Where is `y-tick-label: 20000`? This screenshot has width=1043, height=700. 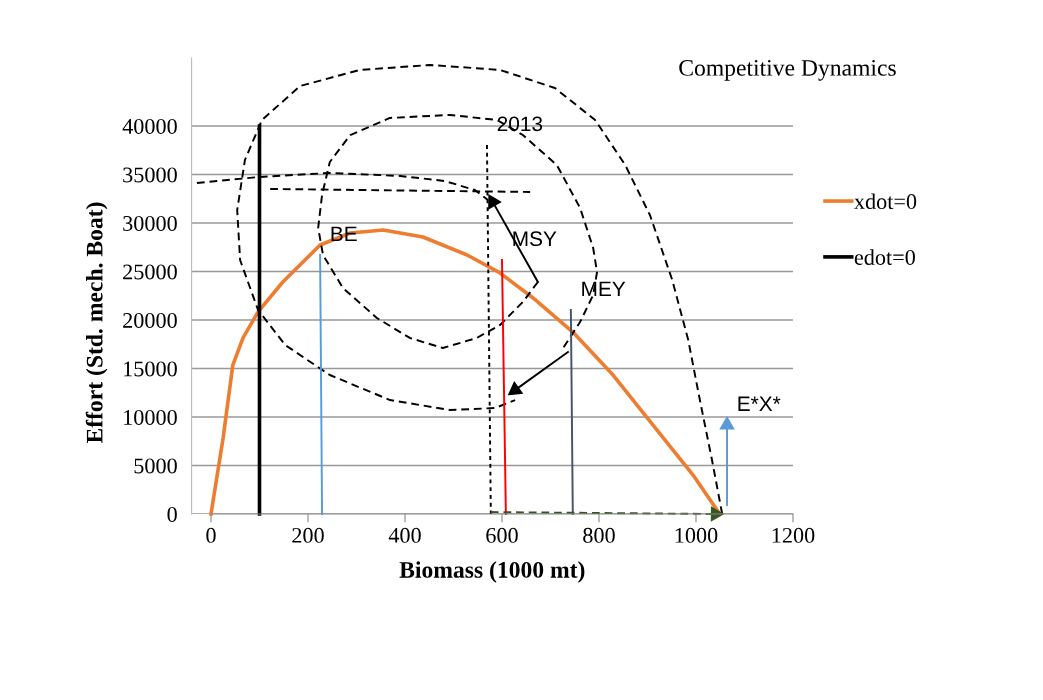 y-tick-label: 20000 is located at coordinates (150, 320).